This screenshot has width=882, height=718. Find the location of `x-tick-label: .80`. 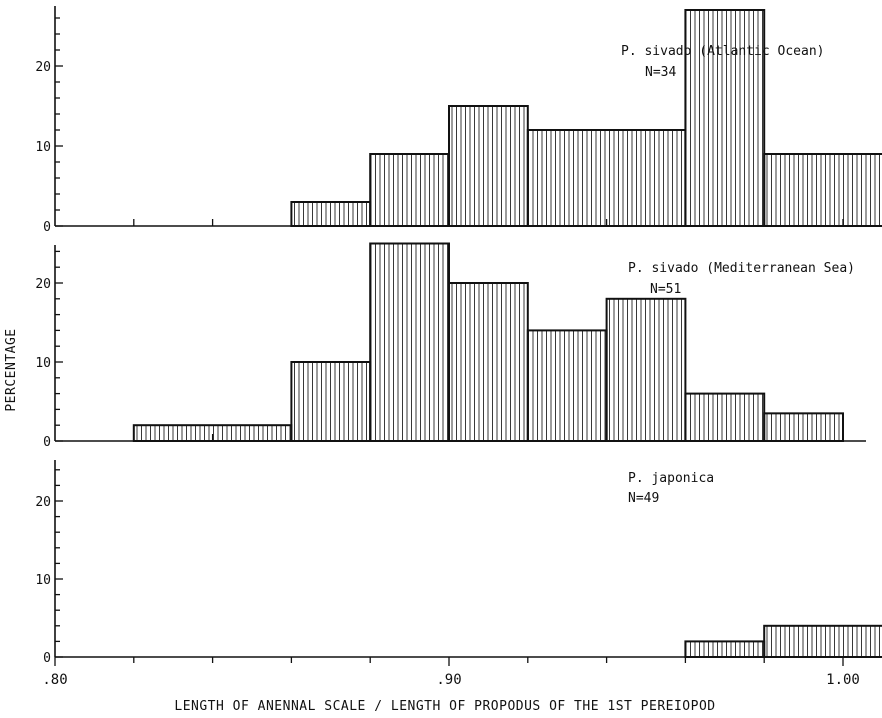

x-tick-label: .80 is located at coordinates (54, 680).